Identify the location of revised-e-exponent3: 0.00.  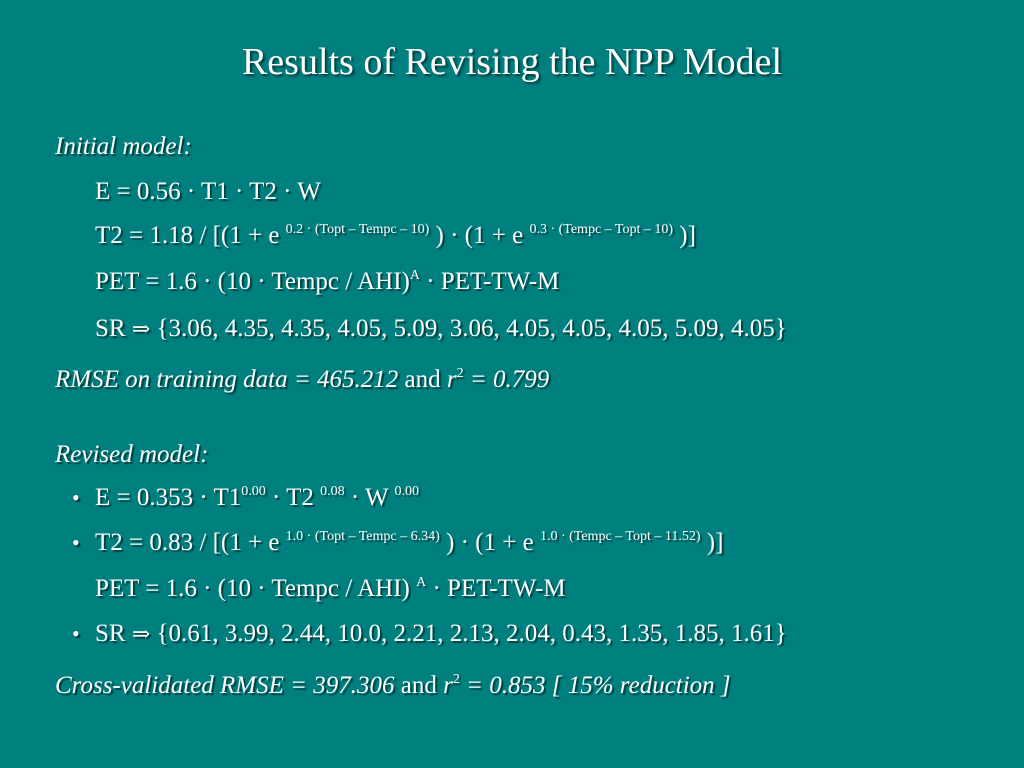
(406, 491).